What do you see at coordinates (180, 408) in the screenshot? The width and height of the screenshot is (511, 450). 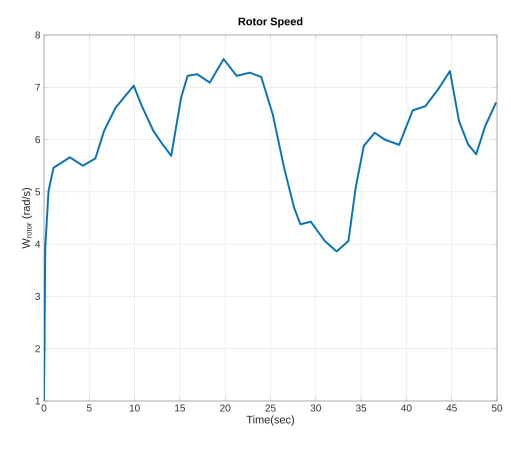 I see `x-tick-label: 15` at bounding box center [180, 408].